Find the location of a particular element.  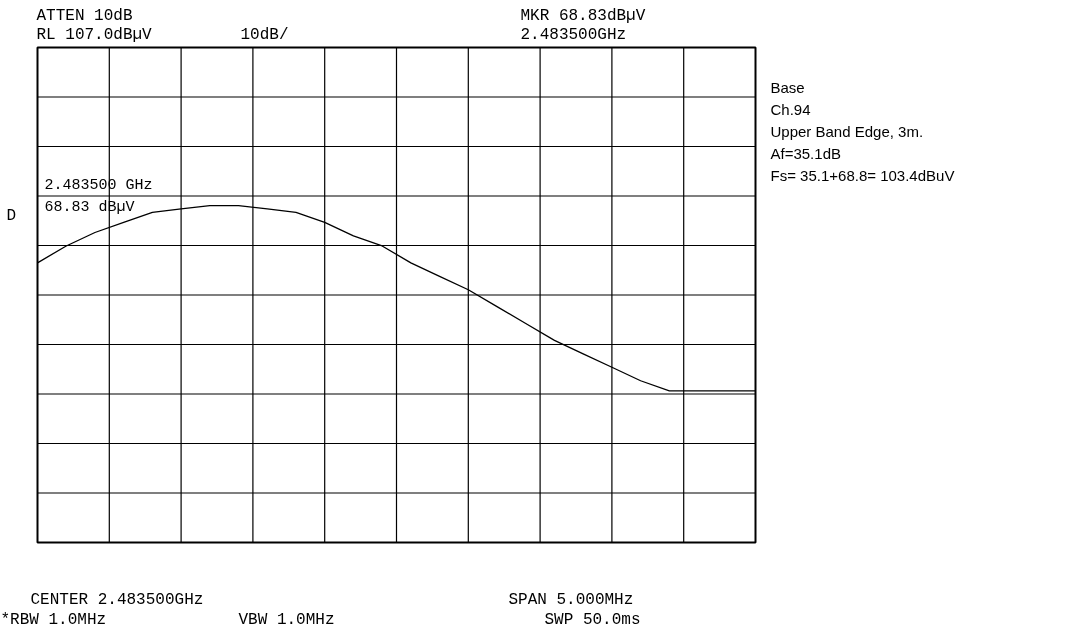

text: Upper Band Edge, 3m. is located at coordinates (847, 131).